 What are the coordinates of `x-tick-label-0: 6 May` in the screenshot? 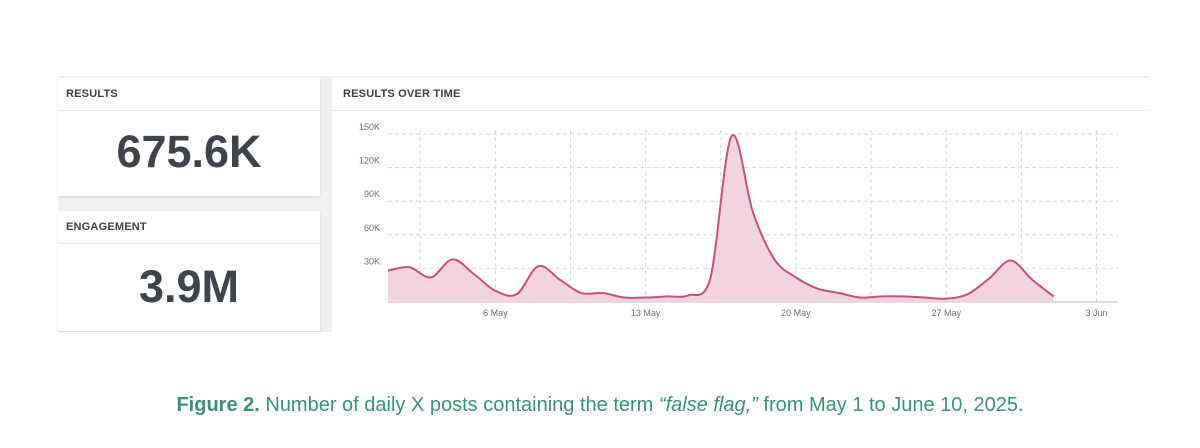 It's located at (495, 313).